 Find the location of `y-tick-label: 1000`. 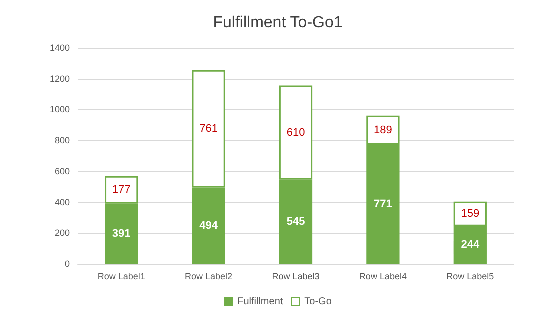

y-tick-label: 1000 is located at coordinates (60, 109).